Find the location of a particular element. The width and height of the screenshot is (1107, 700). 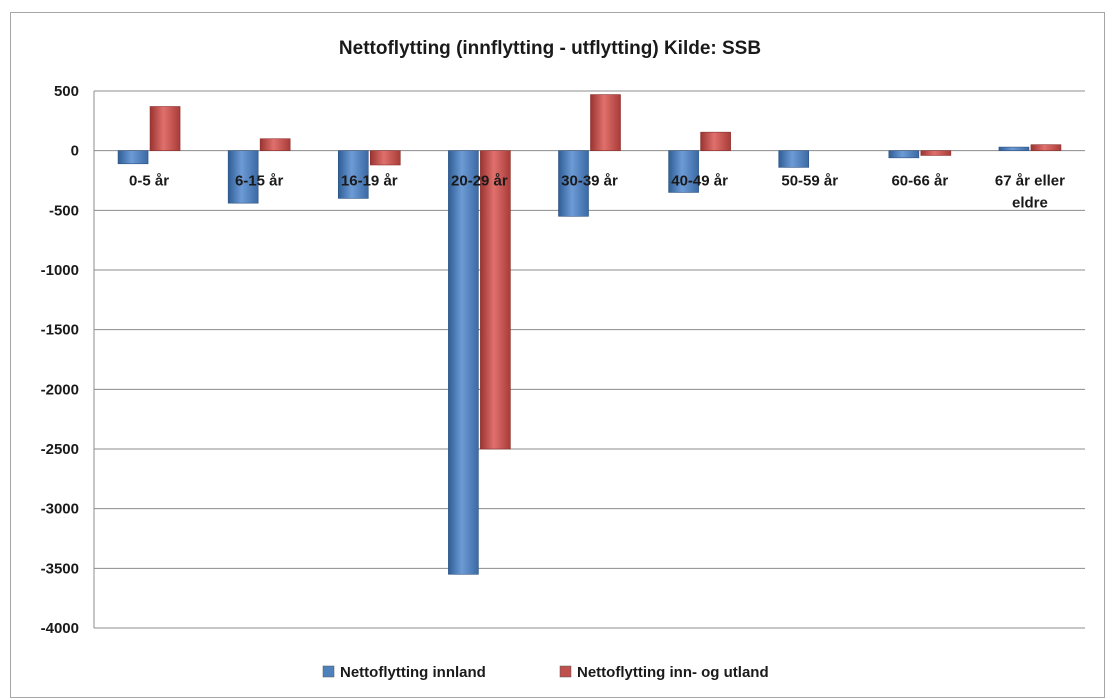

y-tick-label: -3000 is located at coordinates (60, 509).